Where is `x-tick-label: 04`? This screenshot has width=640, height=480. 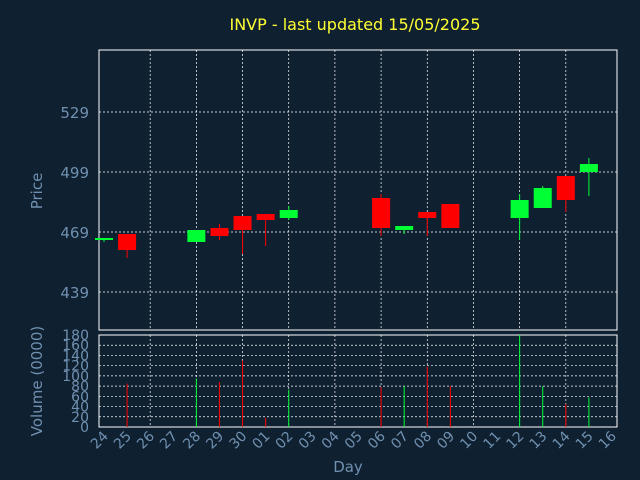
x-tick-label: 04 is located at coordinates (331, 440).